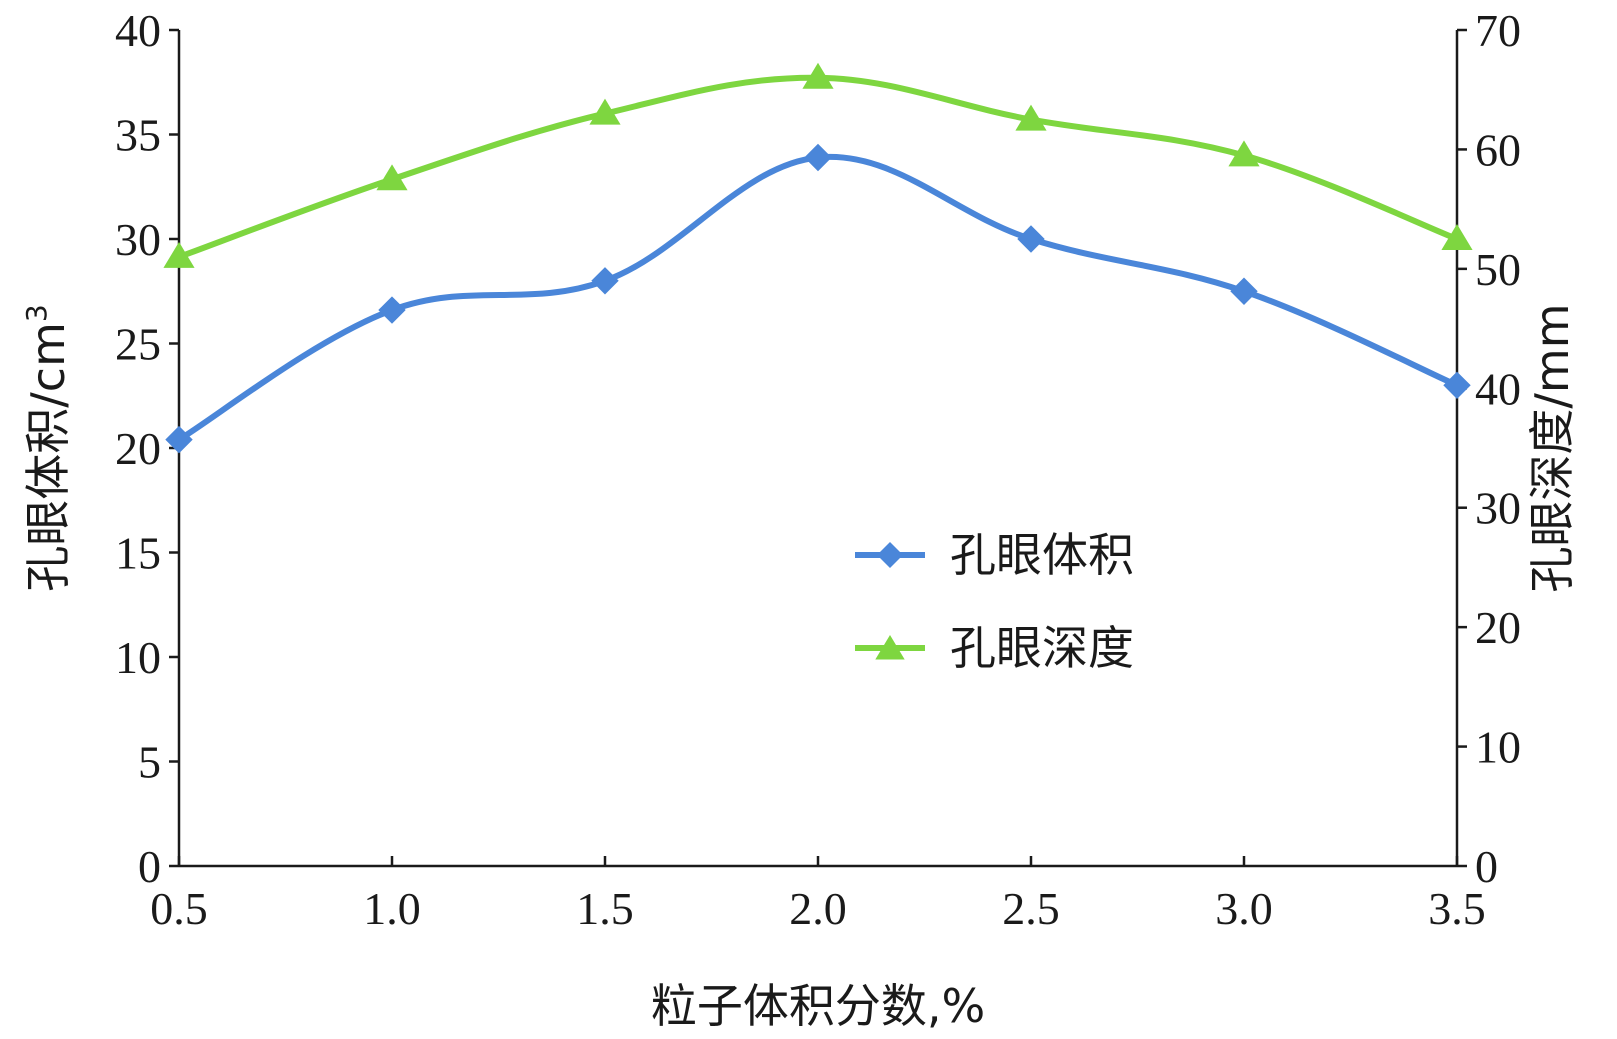 Image resolution: width=1617 pixels, height=1039 pixels. I want to click on x-tick-label: 1.0, so click(392, 908).